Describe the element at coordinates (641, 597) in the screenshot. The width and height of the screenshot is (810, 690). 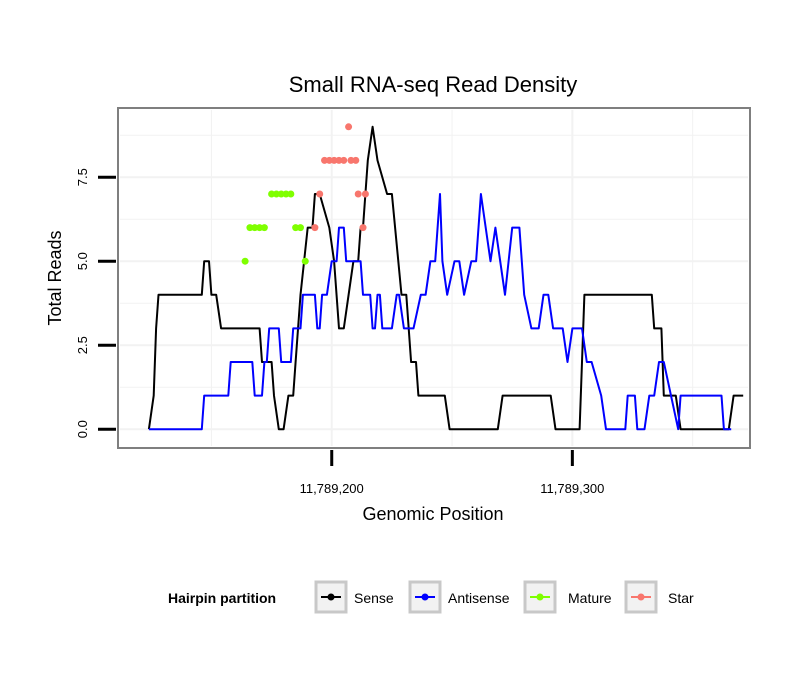
I see `legend-marker-star` at that location.